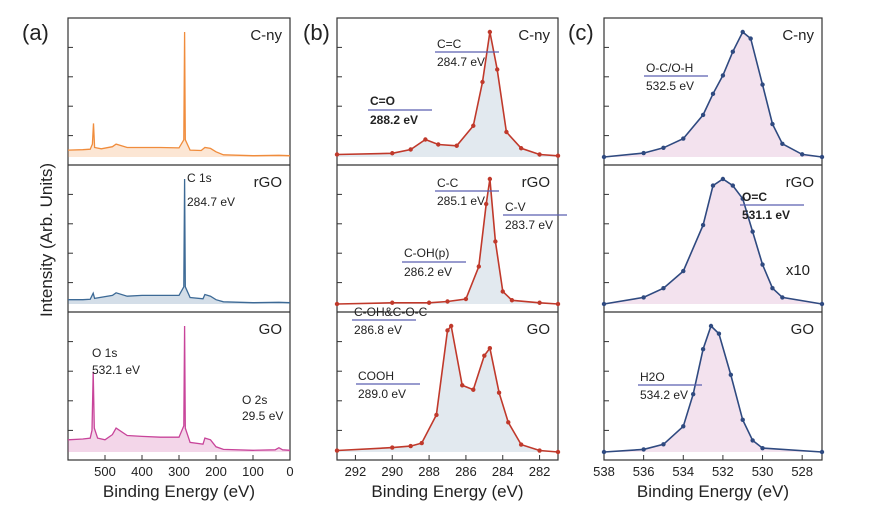 The image size is (874, 510). Describe the element at coordinates (604, 471) in the screenshot. I see `x-tick-label: 538` at that location.